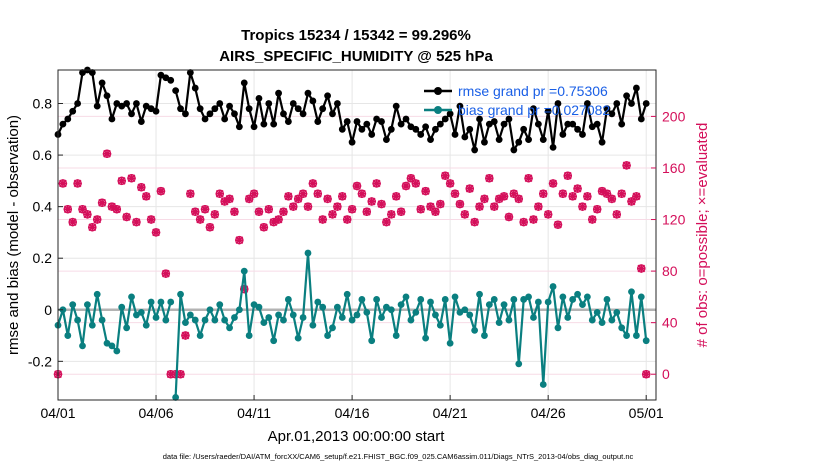 This screenshot has height=470, width=830. Describe the element at coordinates (43, 258) in the screenshot. I see `y-tick-label: 0.2` at that location.